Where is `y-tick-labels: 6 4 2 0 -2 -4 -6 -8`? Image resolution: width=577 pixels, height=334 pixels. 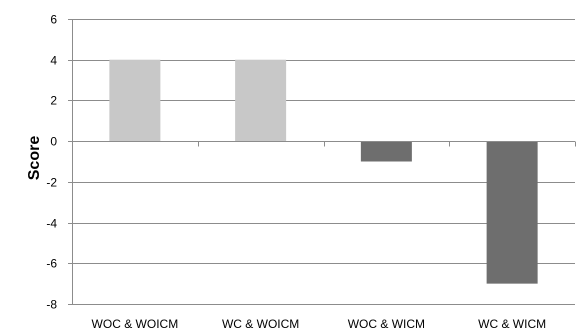 y-tick-labels: 6 4 2 0 -2 -4 -6 -8 is located at coordinates (51, 162).